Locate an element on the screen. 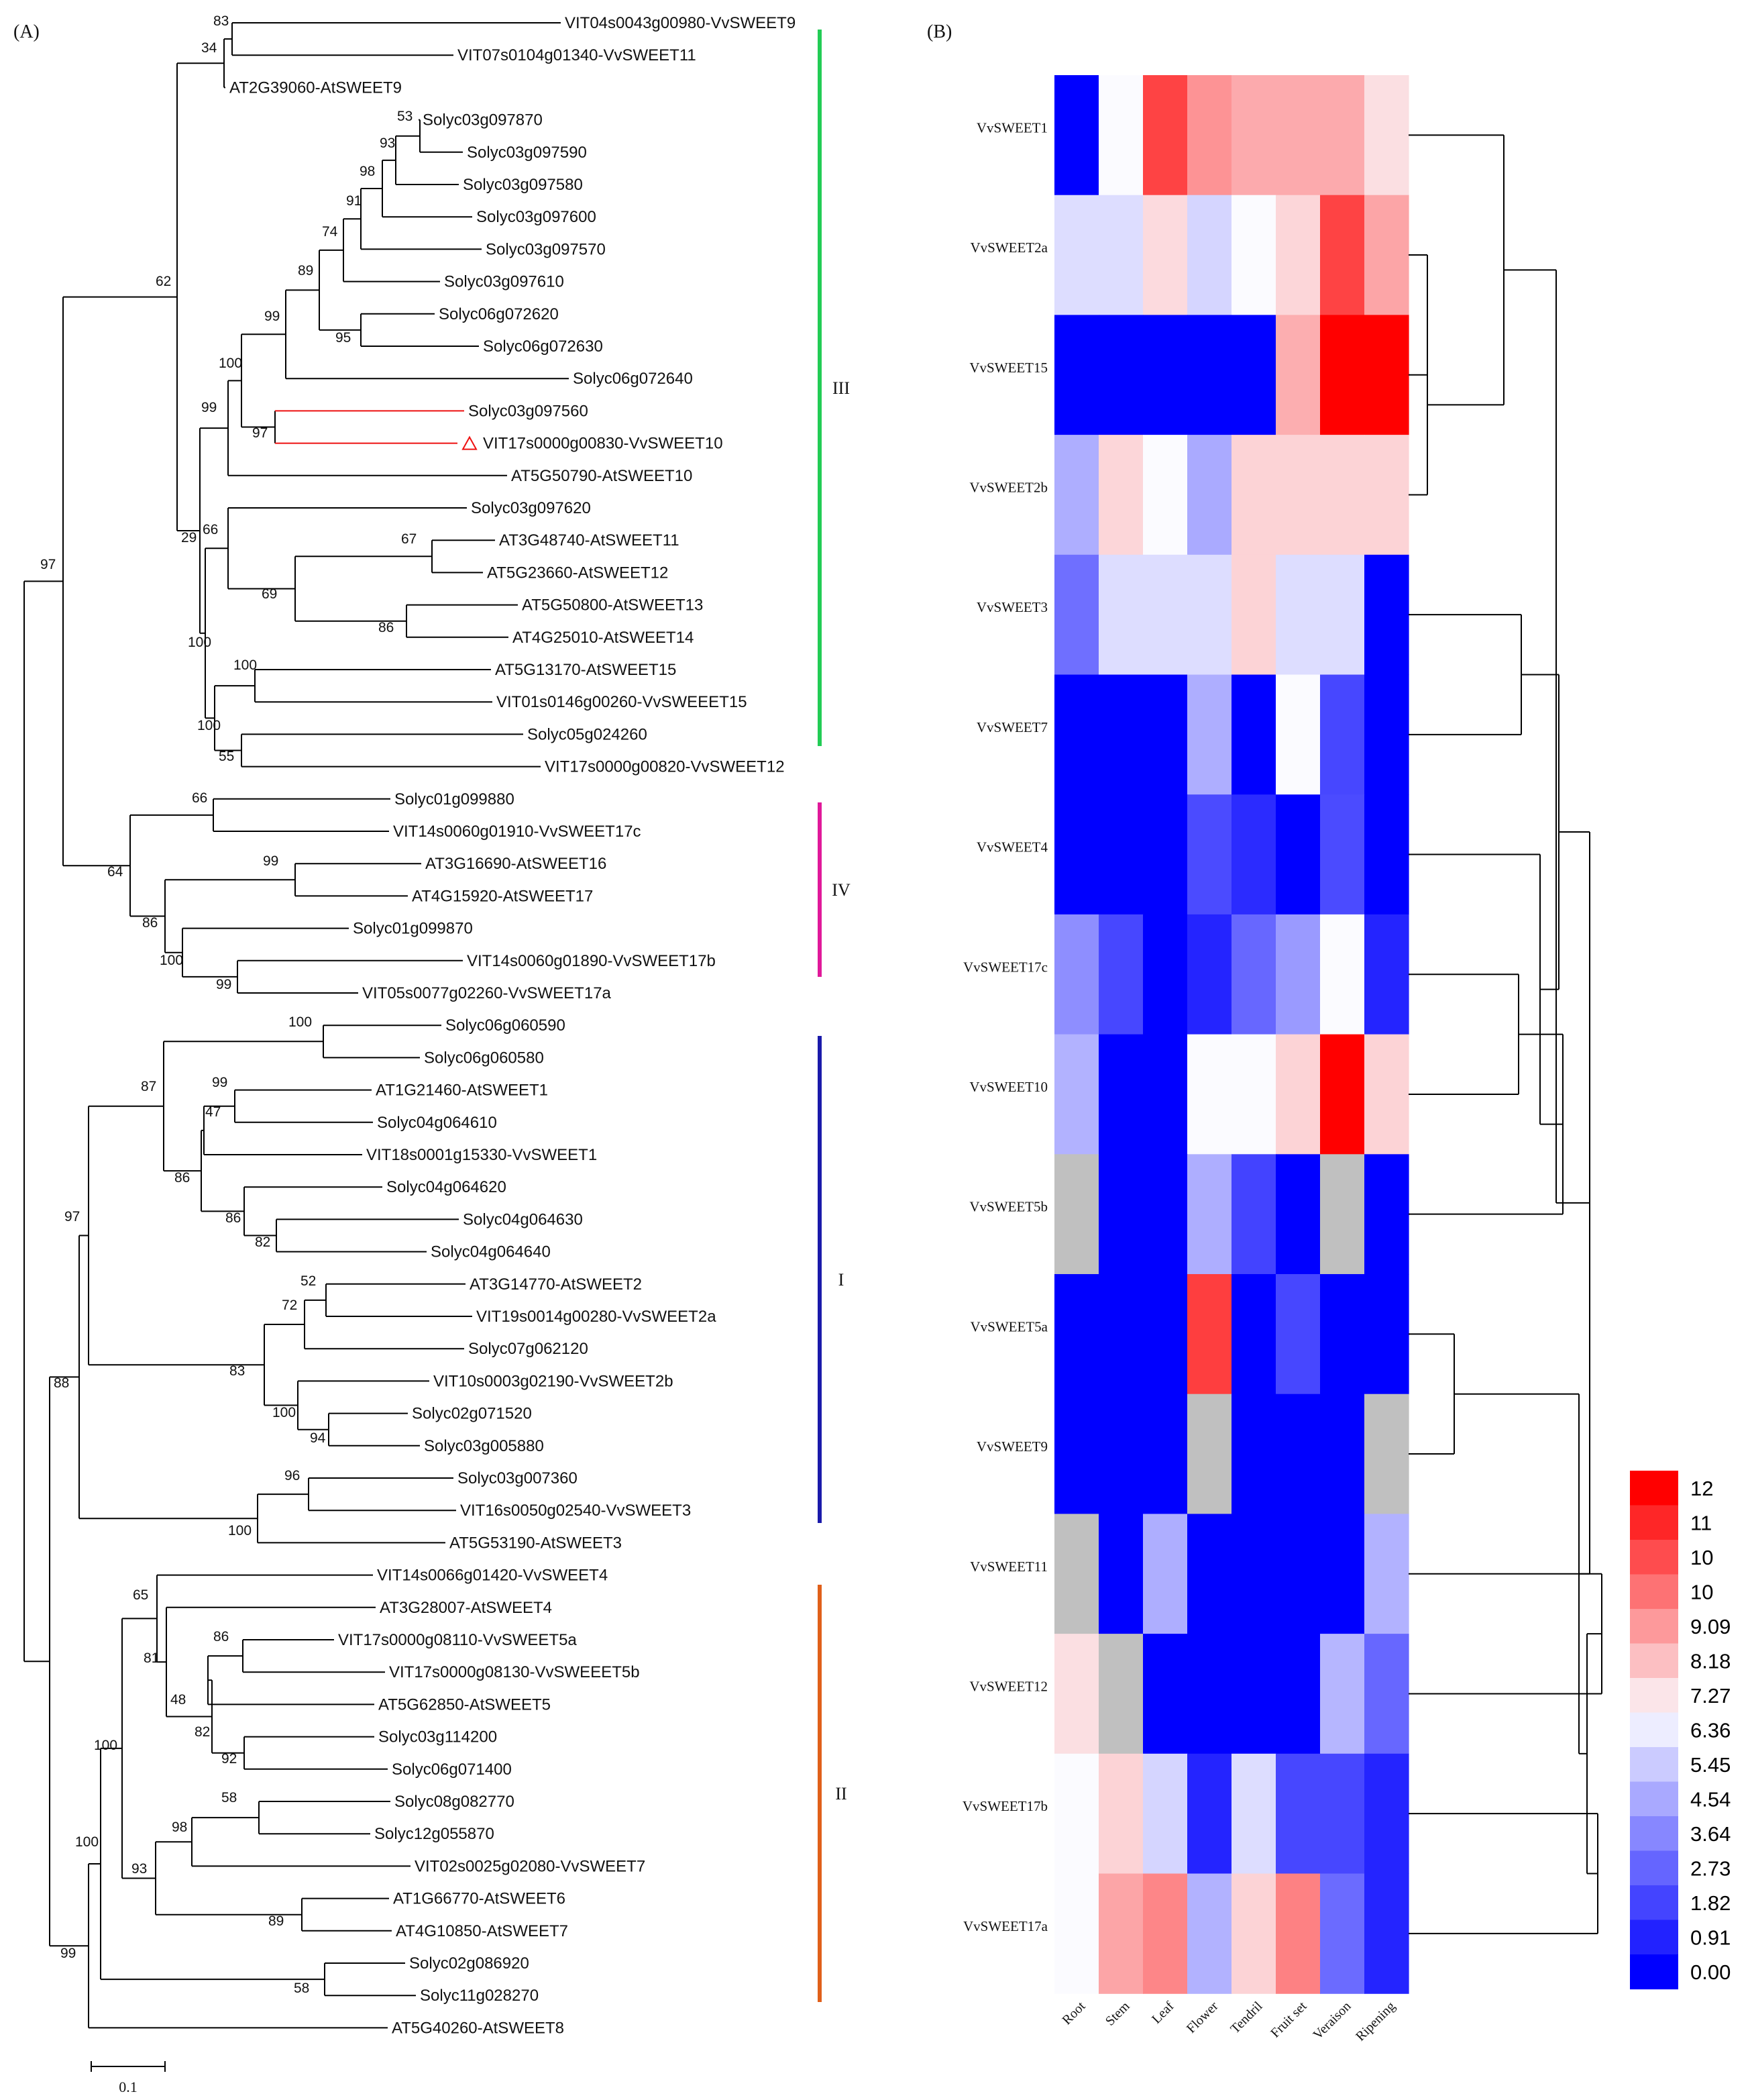  bootstrap-value: 48 is located at coordinates (178, 1700).